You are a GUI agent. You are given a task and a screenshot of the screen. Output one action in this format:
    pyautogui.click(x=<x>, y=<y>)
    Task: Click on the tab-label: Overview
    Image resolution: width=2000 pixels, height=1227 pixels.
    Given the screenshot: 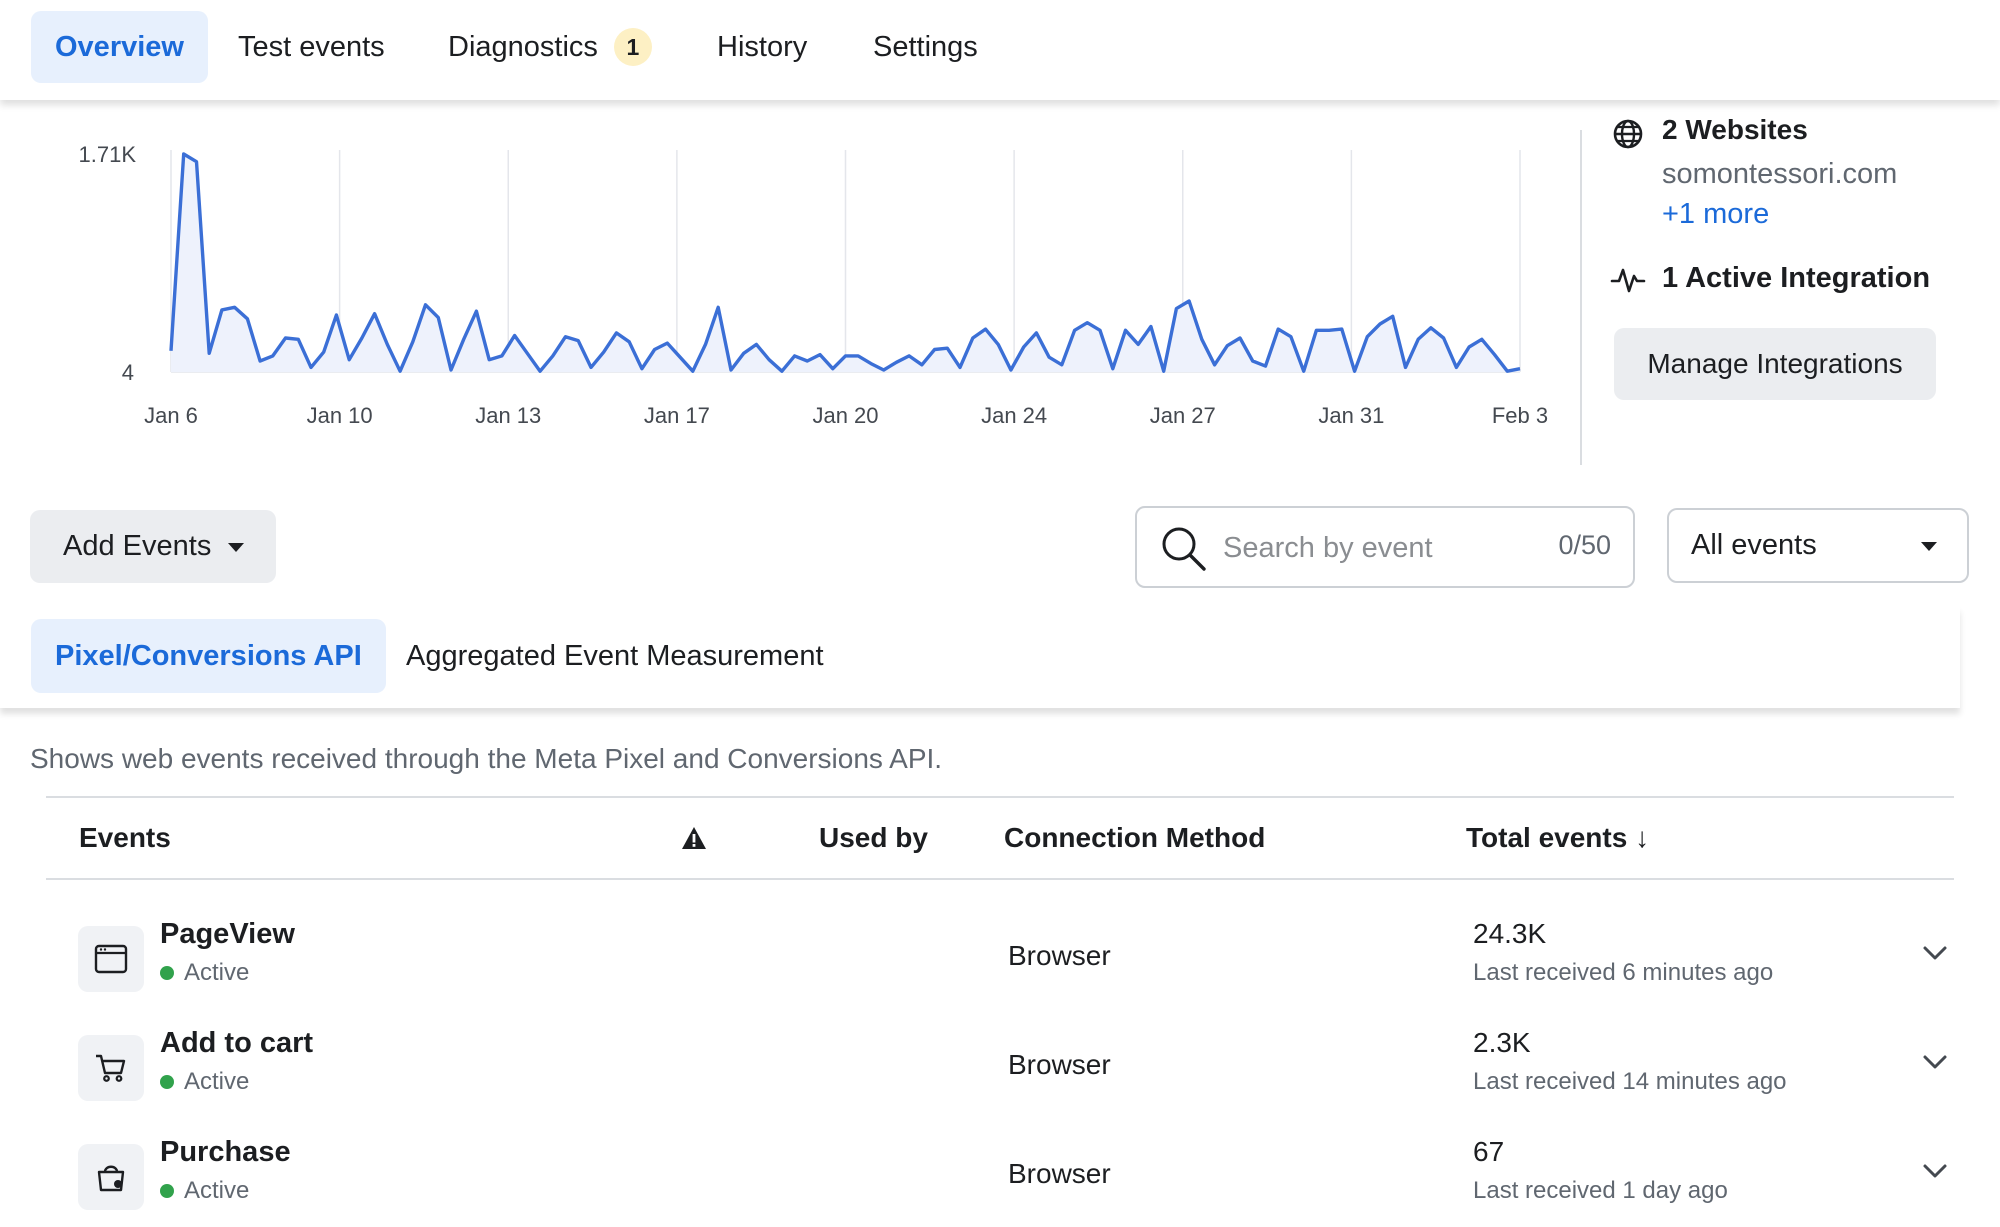 What is the action you would take?
    pyautogui.click(x=119, y=46)
    